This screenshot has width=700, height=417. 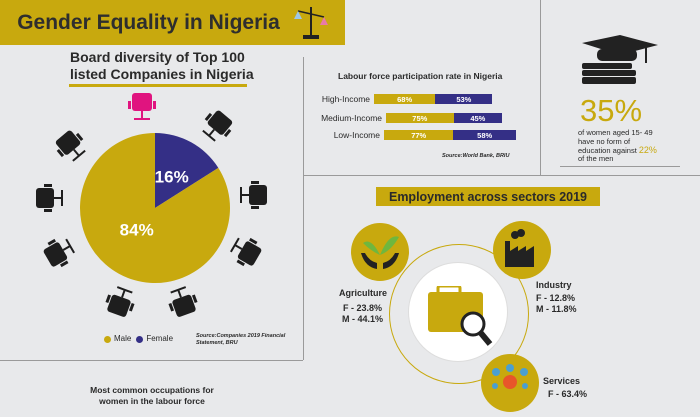 I want to click on occupations-title-line1: Most common occupations for, so click(x=152, y=390).